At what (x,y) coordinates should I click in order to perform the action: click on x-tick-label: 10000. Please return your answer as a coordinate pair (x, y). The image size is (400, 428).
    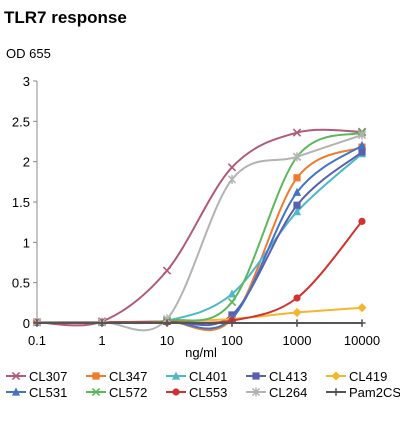
    Looking at the image, I should click on (362, 340).